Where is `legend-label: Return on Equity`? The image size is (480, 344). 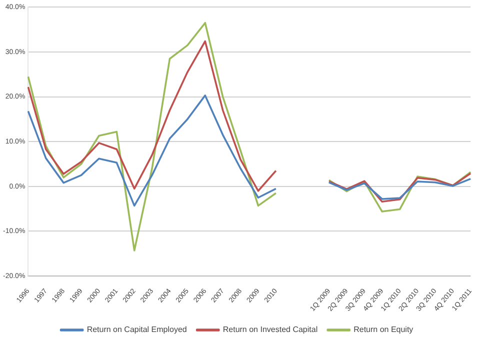
legend-label: Return on Equity is located at coordinates (384, 329).